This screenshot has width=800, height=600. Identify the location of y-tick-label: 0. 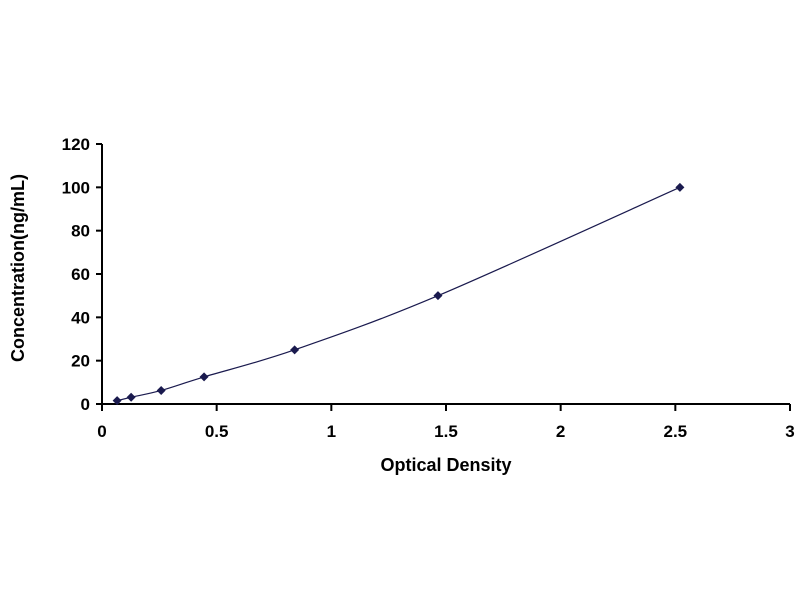
(85, 404).